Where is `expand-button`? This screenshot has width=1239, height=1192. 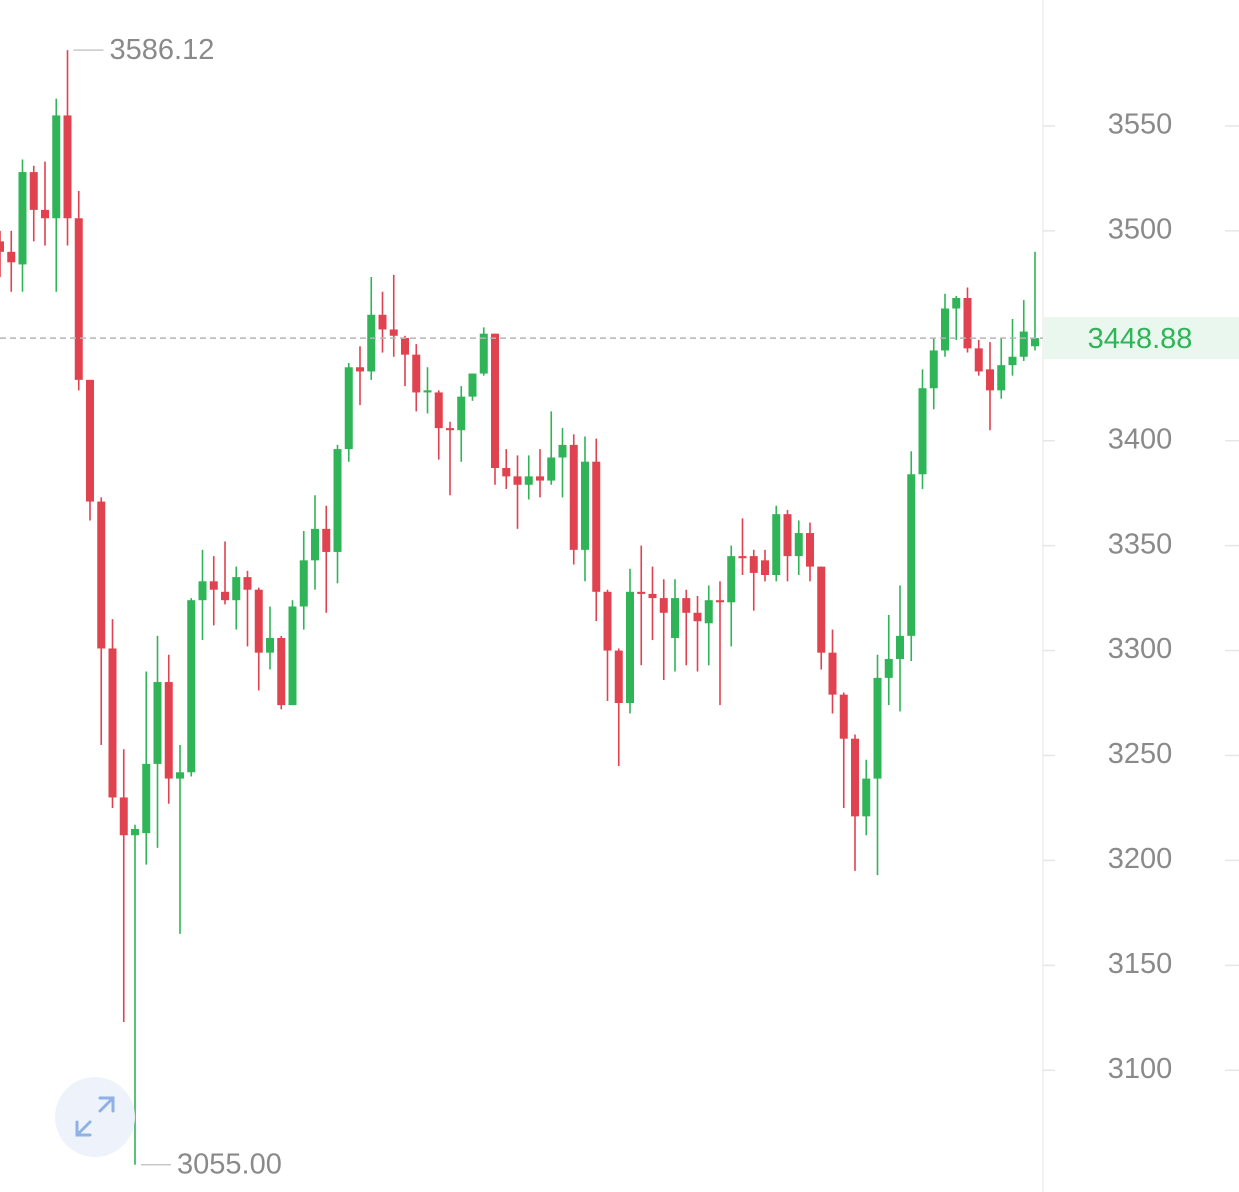
expand-button is located at coordinates (95, 1117).